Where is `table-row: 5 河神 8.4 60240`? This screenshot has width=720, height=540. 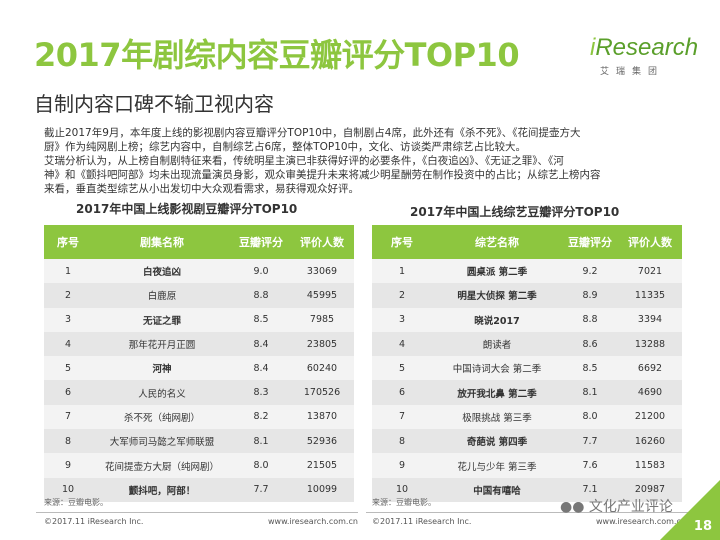 table-row: 5 河神 8.4 60240 is located at coordinates (199, 368).